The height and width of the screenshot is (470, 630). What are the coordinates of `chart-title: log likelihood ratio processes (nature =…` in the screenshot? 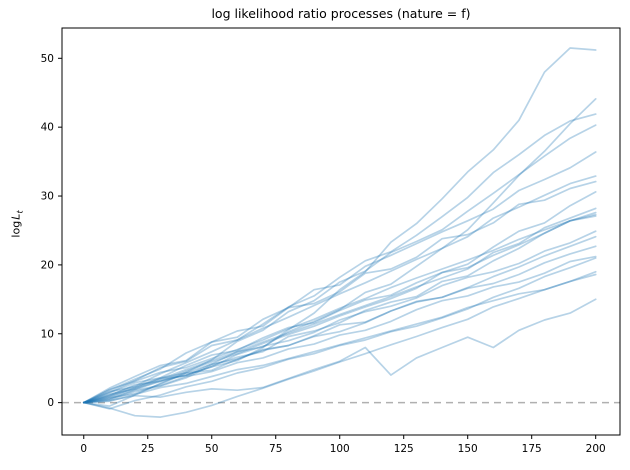 It's located at (341, 13).